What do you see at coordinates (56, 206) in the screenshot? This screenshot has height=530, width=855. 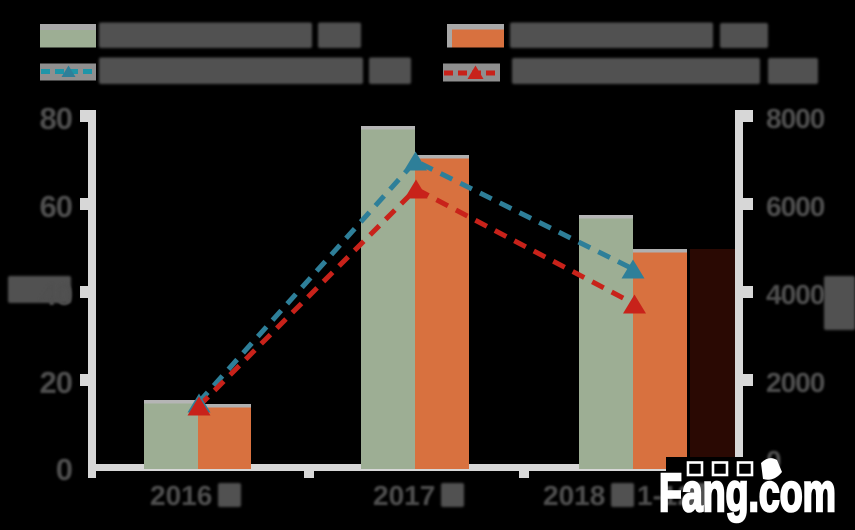 I see `svg-text: 60` at bounding box center [56, 206].